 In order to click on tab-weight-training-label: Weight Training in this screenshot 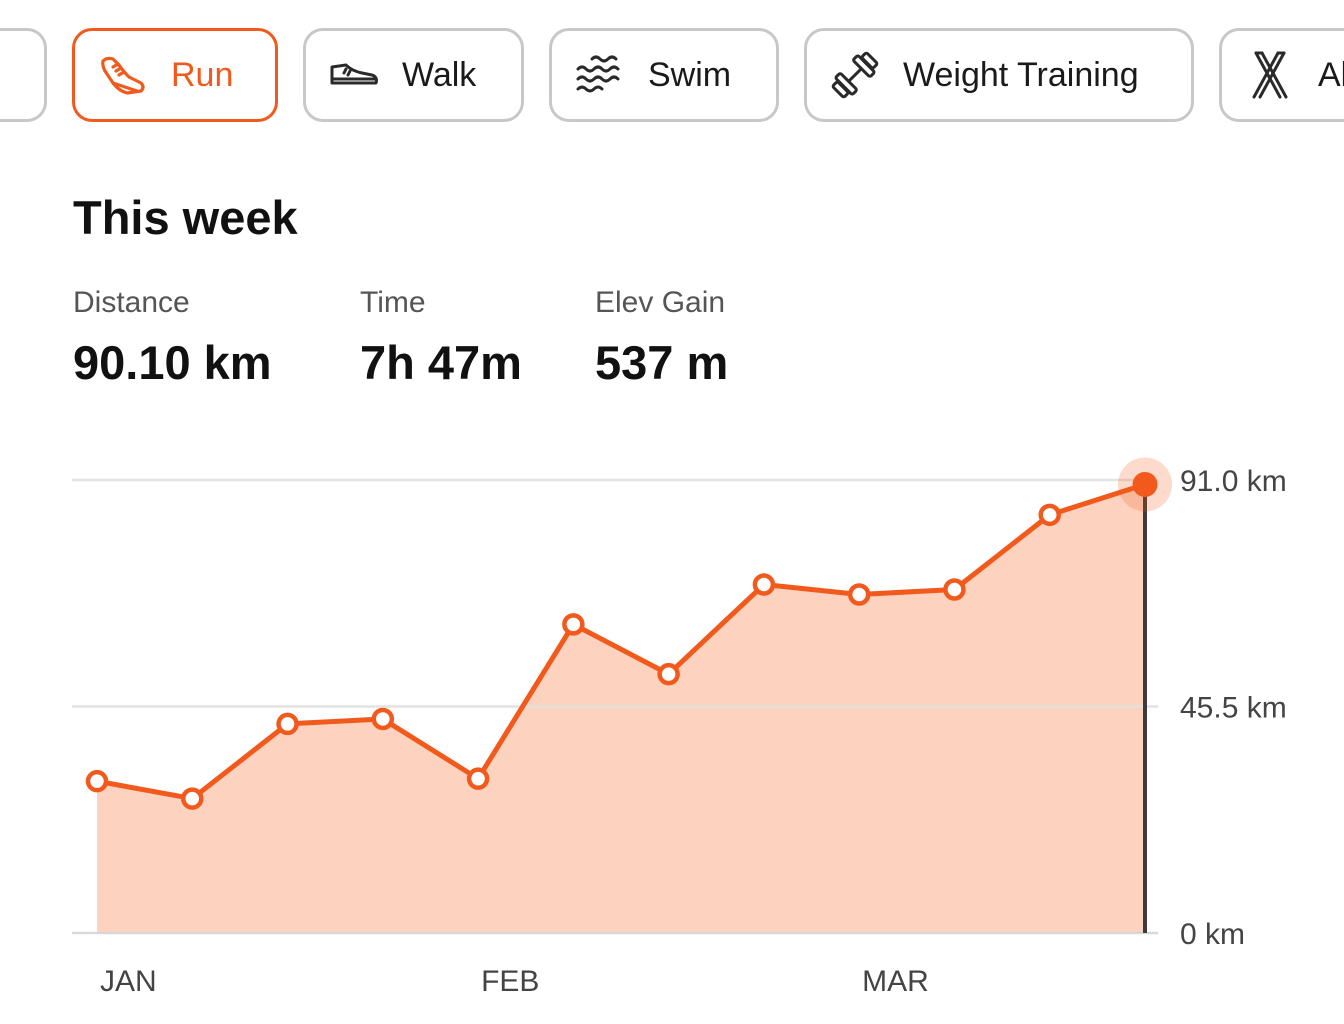, I will do `click(1021, 74)`.